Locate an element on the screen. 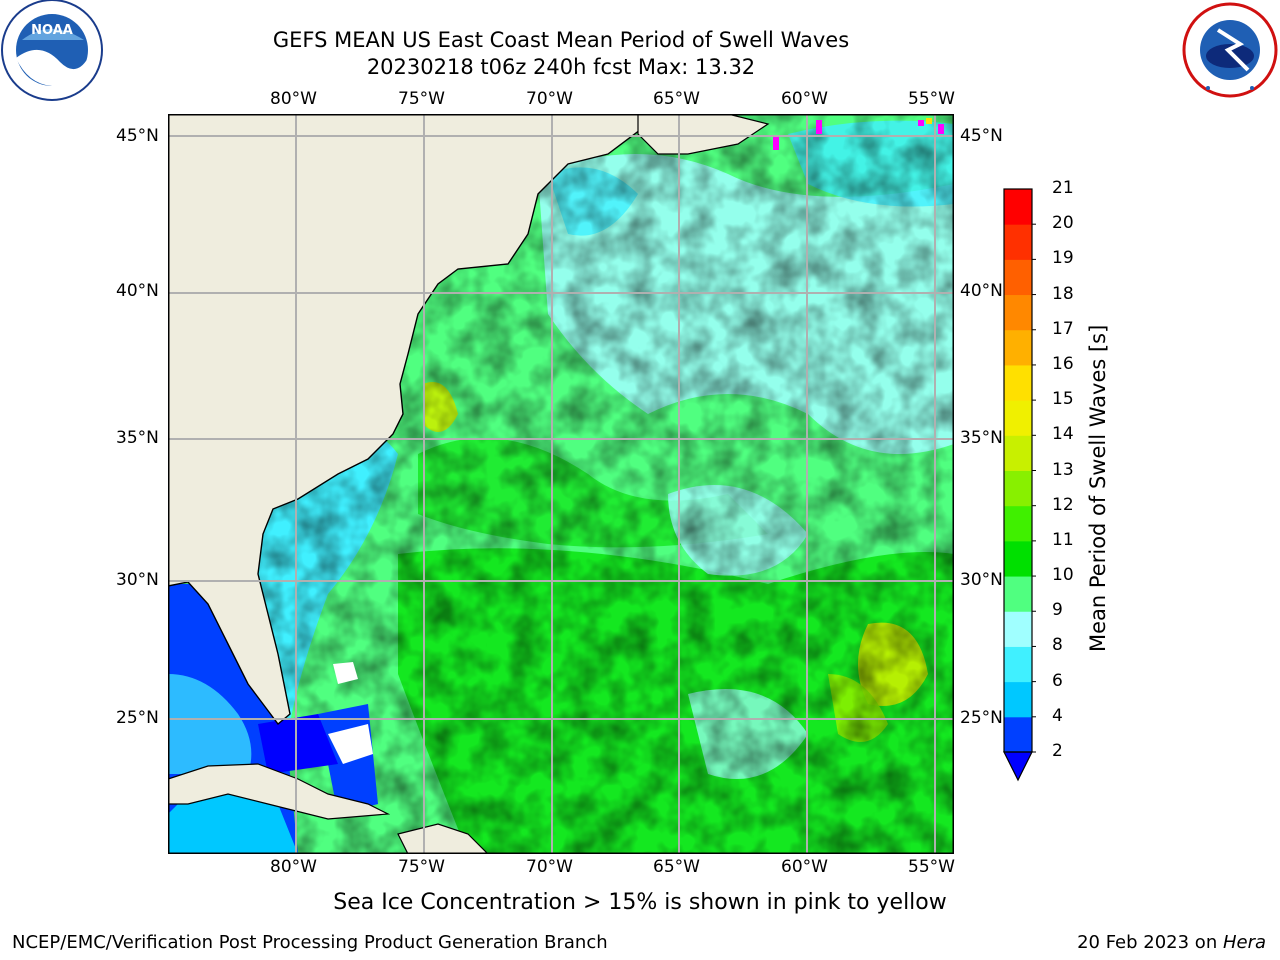 The width and height of the screenshot is (1280, 960). land-hispaniola is located at coordinates (443, 838).